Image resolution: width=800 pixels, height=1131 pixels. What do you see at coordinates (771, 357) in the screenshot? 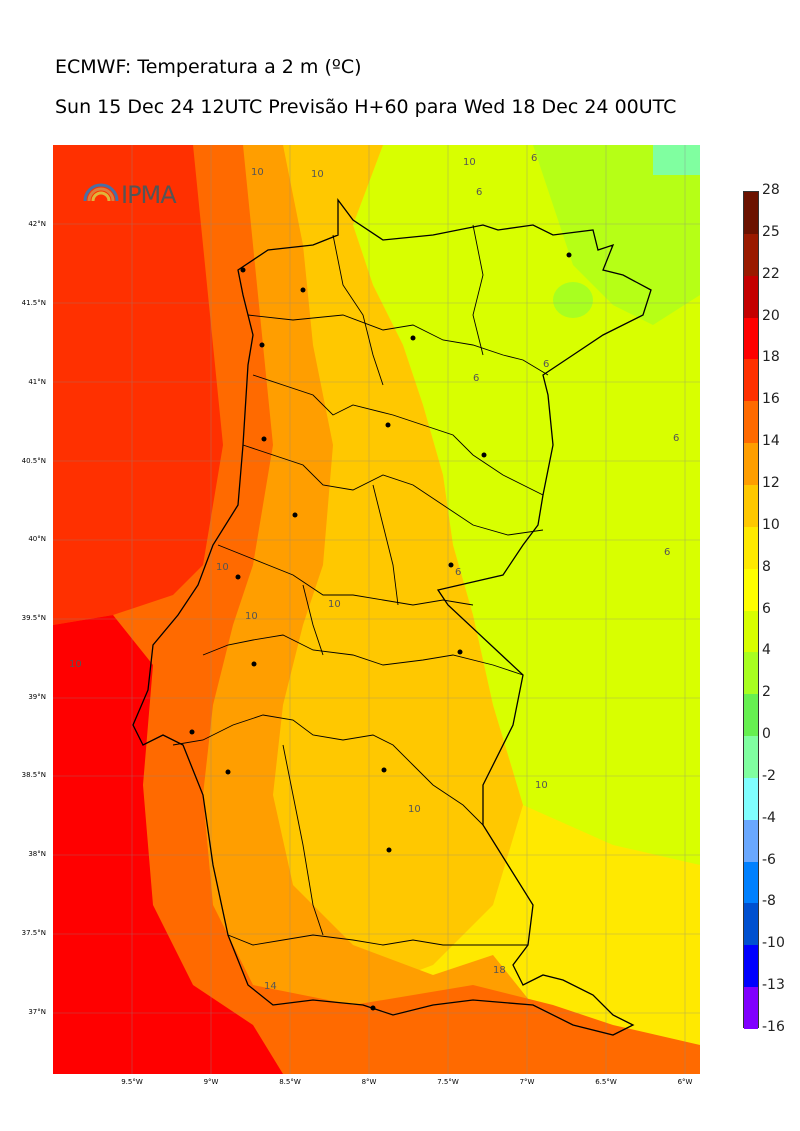
I see `colorbar-label: 18` at bounding box center [771, 357].